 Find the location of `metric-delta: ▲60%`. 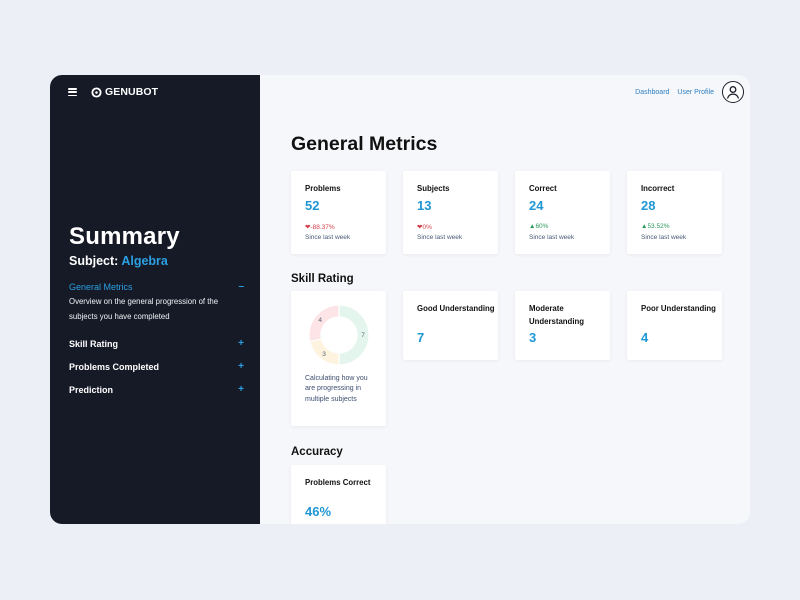

metric-delta: ▲60% is located at coordinates (538, 226).